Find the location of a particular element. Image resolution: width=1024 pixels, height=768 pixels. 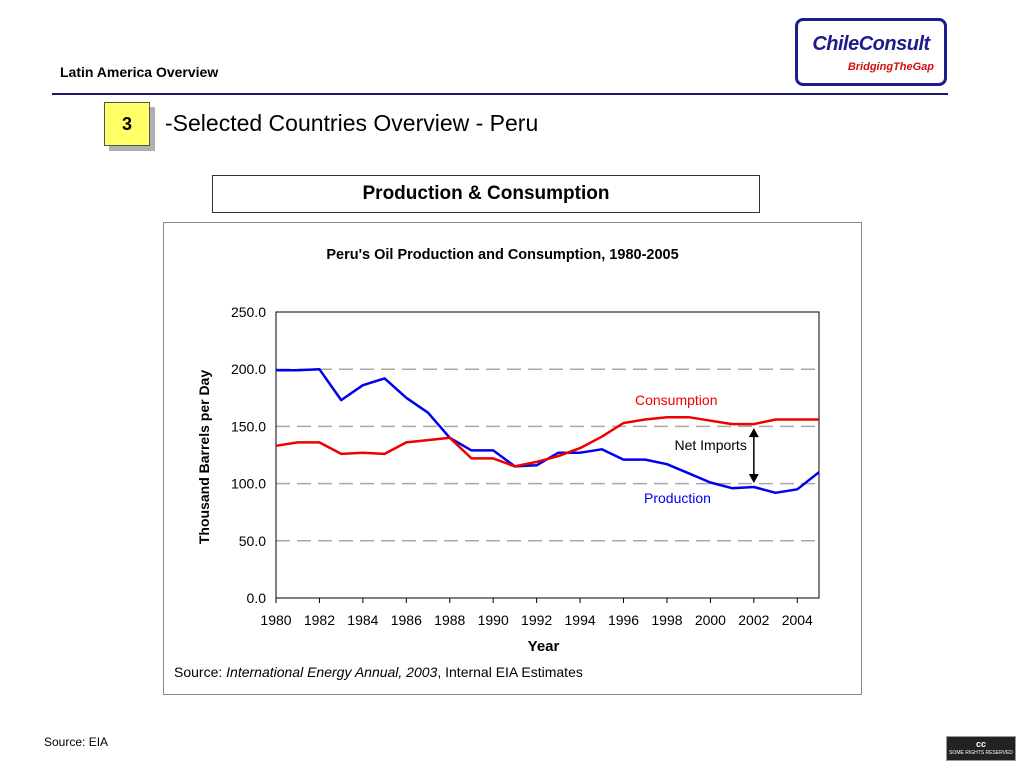

x-tick-label: 2000 is located at coordinates (710, 620).